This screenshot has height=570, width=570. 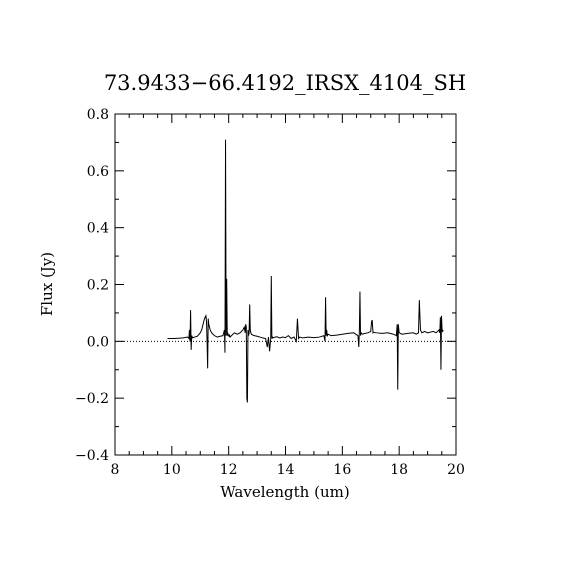 I want to click on x-tick-label: 8, so click(x=115, y=470).